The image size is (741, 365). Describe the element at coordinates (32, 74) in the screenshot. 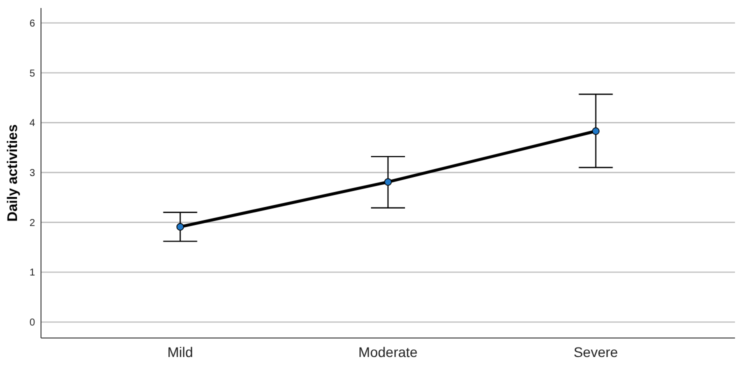

I see `y-tick-label: 5` at that location.